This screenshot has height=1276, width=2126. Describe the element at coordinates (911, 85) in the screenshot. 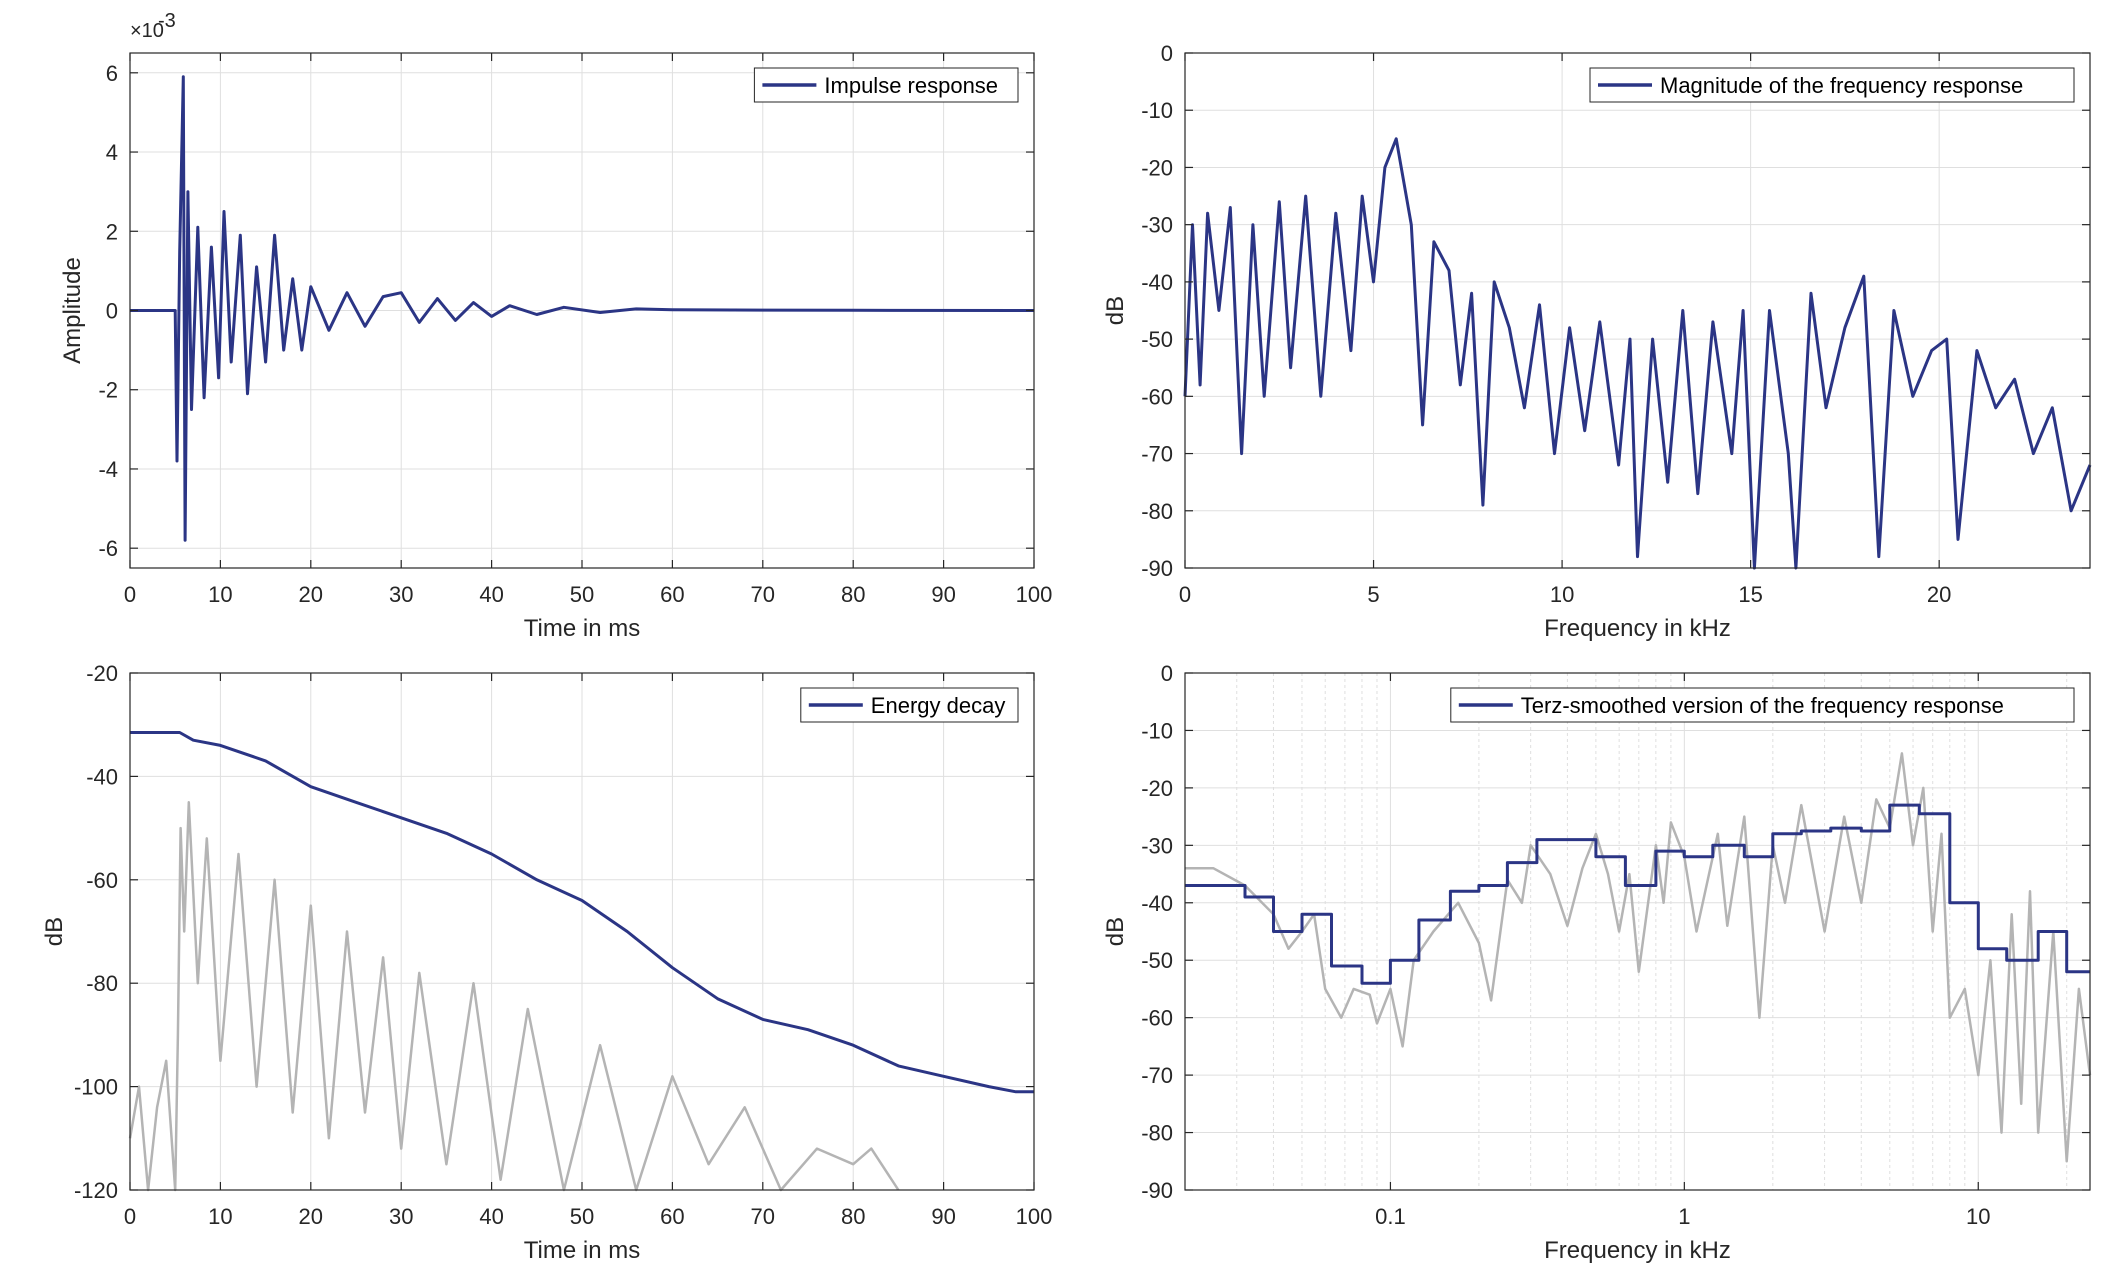

I see `legend-entry: Impulse response` at that location.